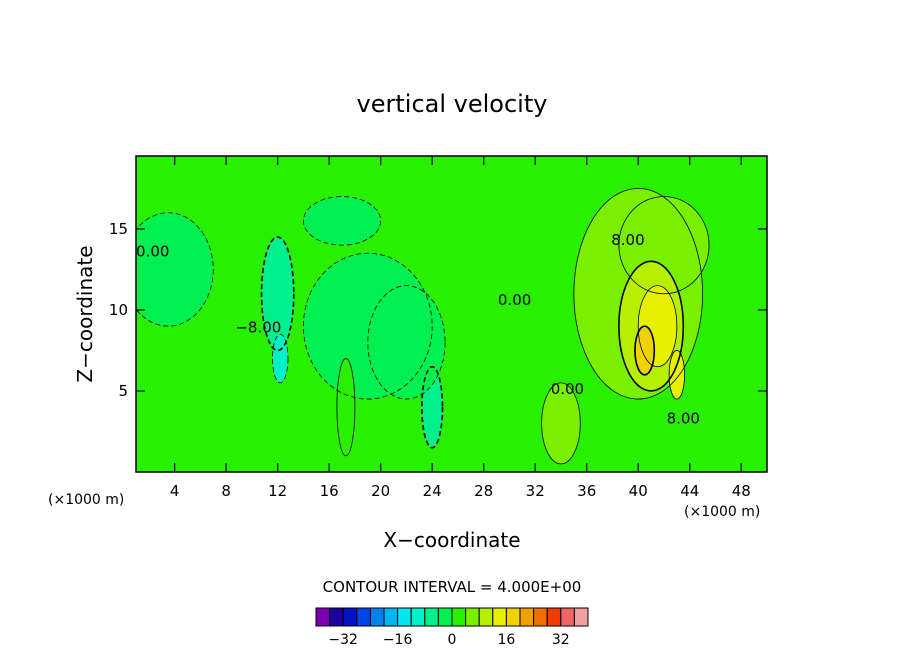  I want to click on x-tick-label-1: 8, so click(226, 491).